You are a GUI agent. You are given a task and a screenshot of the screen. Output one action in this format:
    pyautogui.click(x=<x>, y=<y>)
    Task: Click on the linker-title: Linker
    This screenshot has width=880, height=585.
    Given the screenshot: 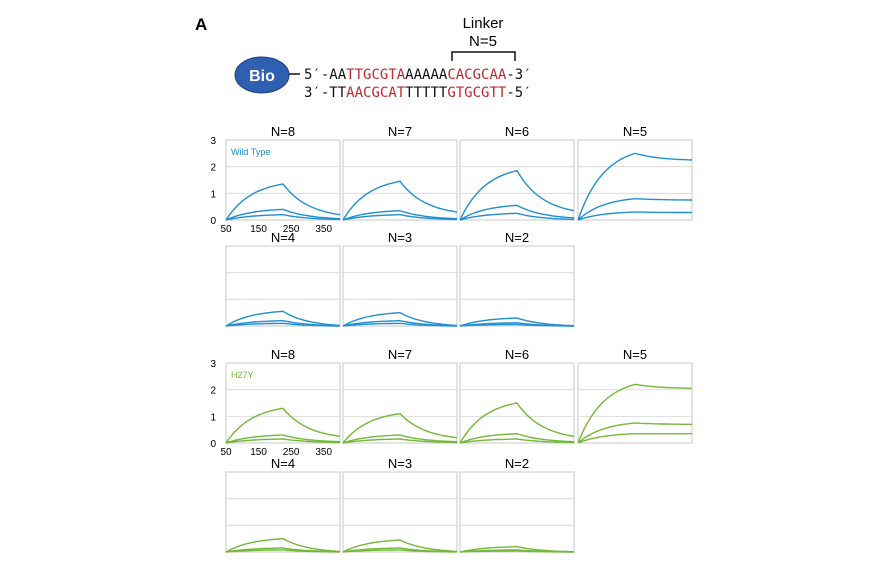 What is the action you would take?
    pyautogui.click(x=483, y=23)
    